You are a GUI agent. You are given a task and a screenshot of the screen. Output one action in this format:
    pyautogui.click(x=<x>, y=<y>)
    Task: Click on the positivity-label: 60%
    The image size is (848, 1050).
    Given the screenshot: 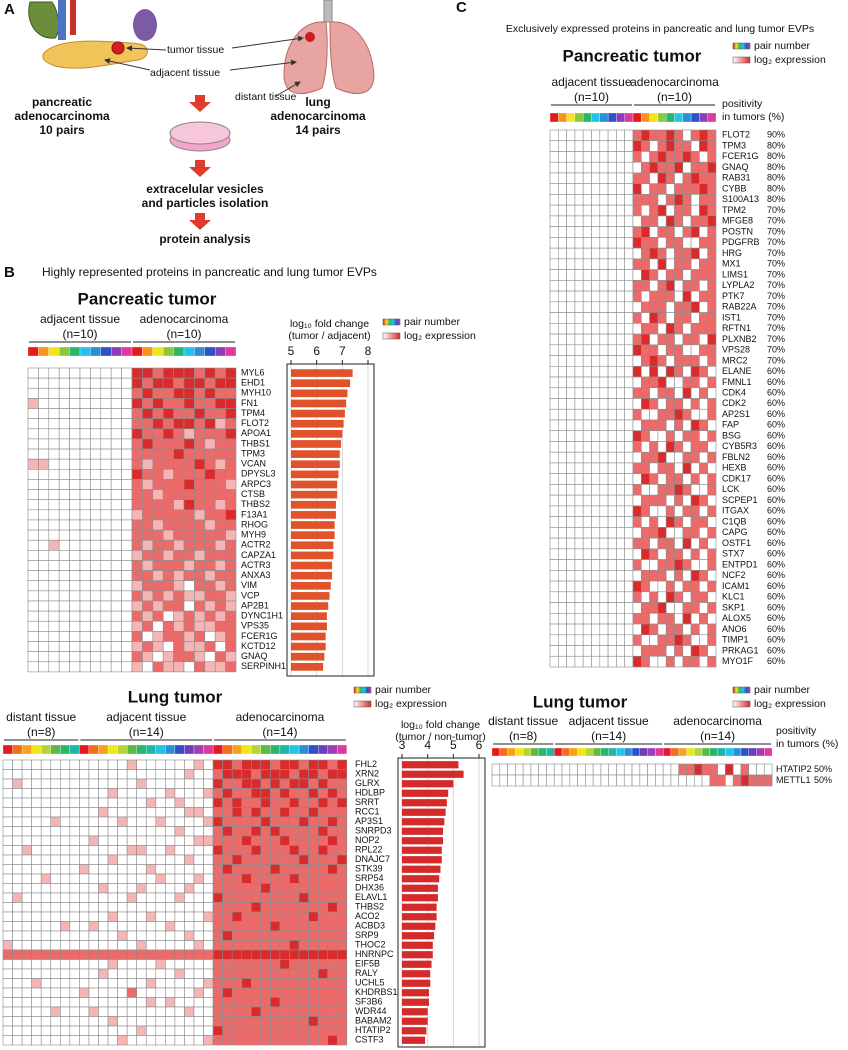 What is the action you would take?
    pyautogui.click(x=776, y=521)
    